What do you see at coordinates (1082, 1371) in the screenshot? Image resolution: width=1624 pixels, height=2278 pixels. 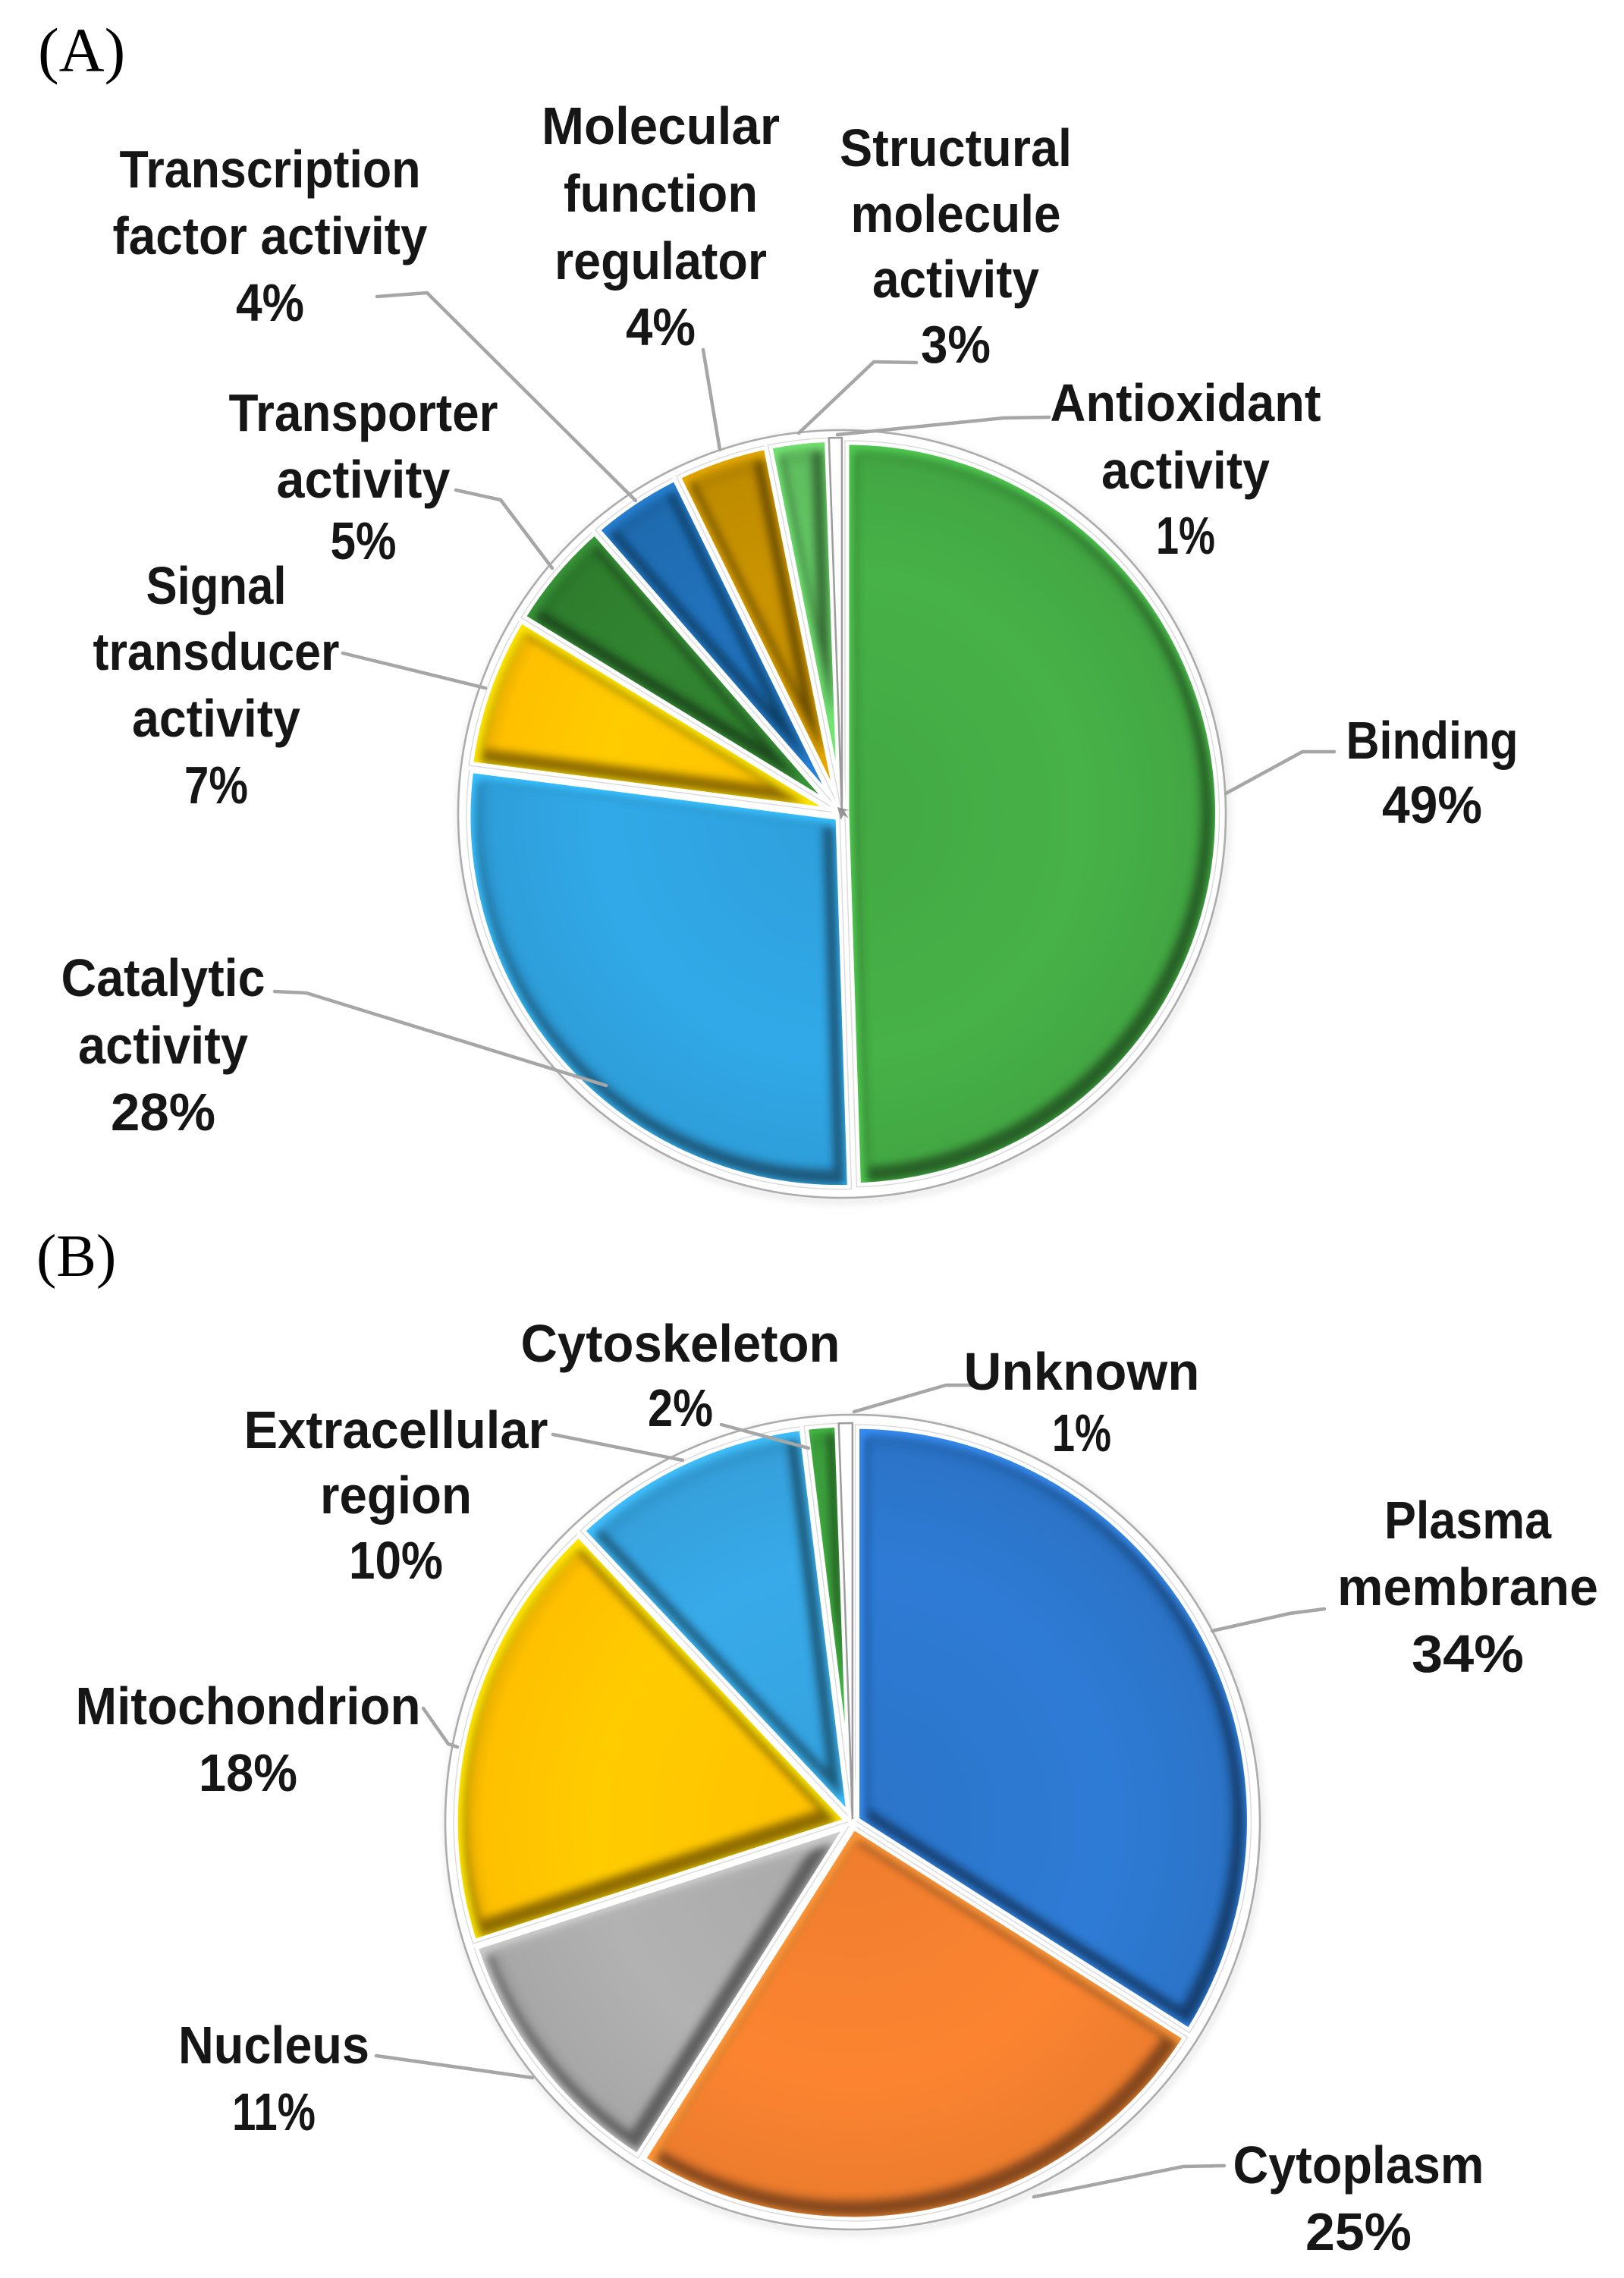 I see `svg-text: Unknown` at bounding box center [1082, 1371].